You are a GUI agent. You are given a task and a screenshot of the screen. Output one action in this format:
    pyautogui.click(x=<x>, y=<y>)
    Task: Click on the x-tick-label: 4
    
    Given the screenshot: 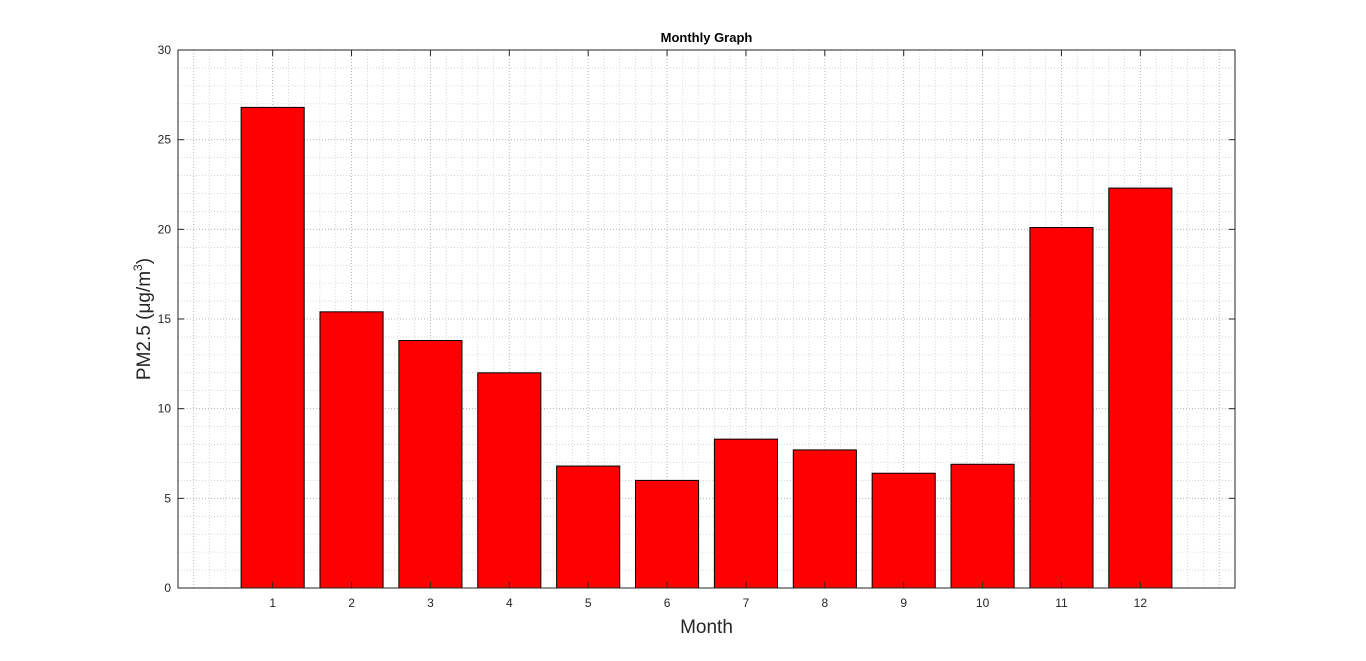 What is the action you would take?
    pyautogui.click(x=509, y=603)
    